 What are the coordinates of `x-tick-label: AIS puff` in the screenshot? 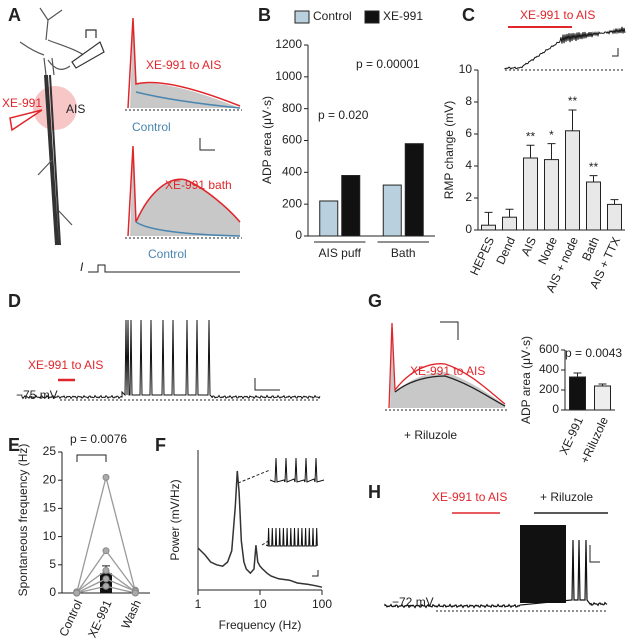 It's located at (340, 253).